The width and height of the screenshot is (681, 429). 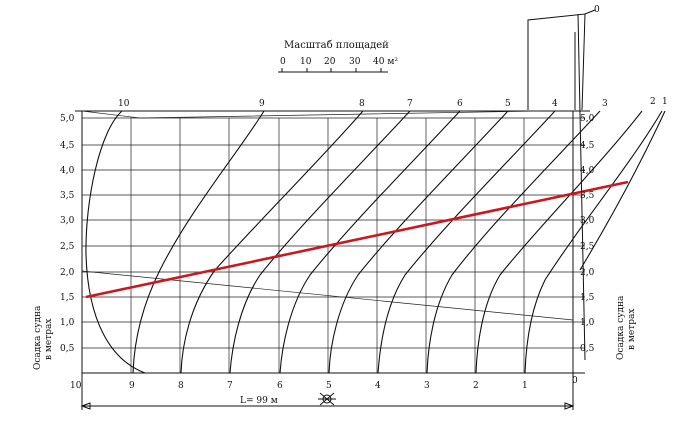 What do you see at coordinates (508, 104) in the screenshot?
I see `top-station-label: 5` at bounding box center [508, 104].